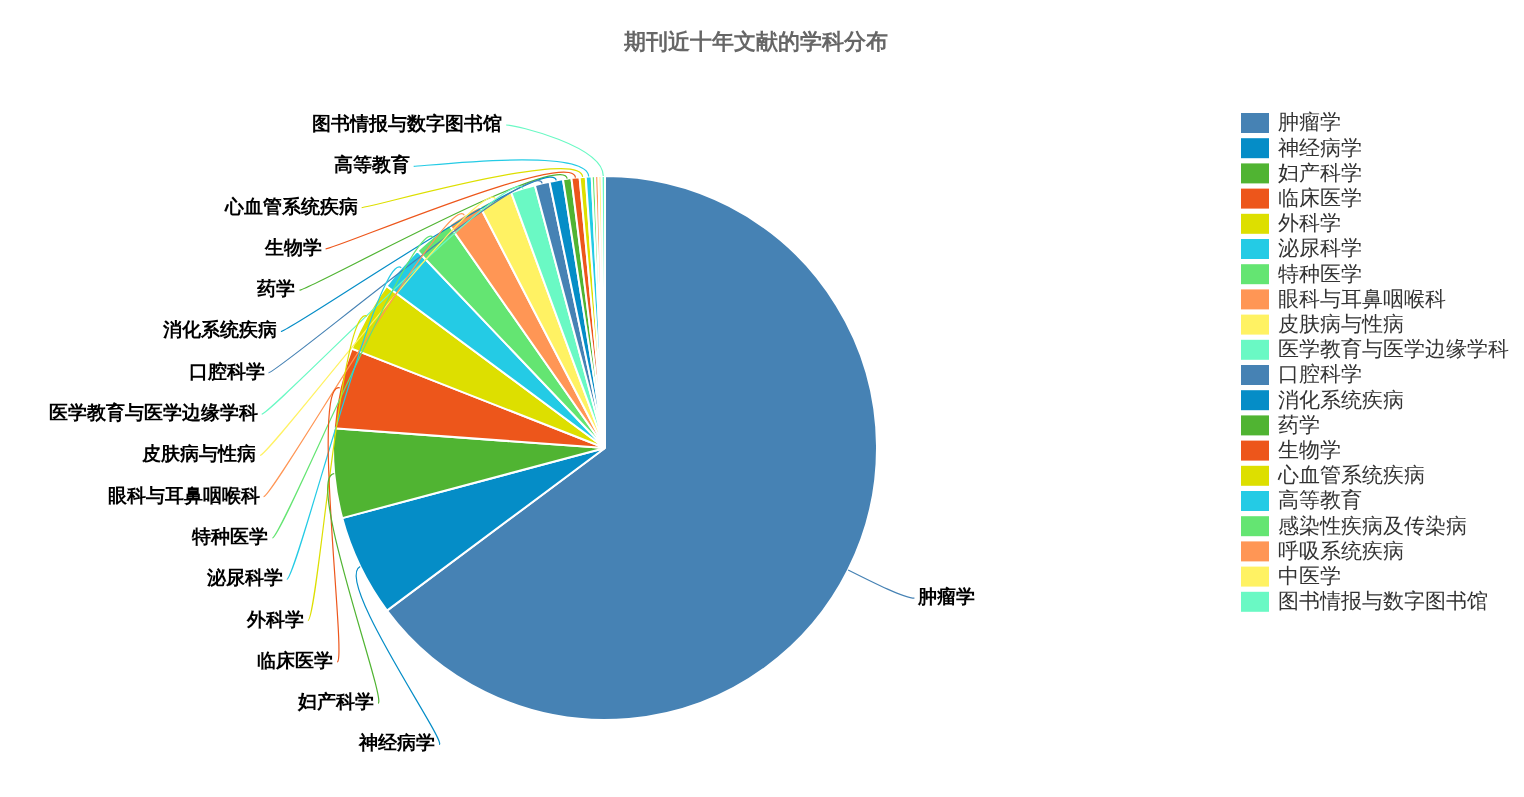 This screenshot has height=797, width=1524. Describe the element at coordinates (274, 618) in the screenshot. I see `slice-label: 外科学` at that location.